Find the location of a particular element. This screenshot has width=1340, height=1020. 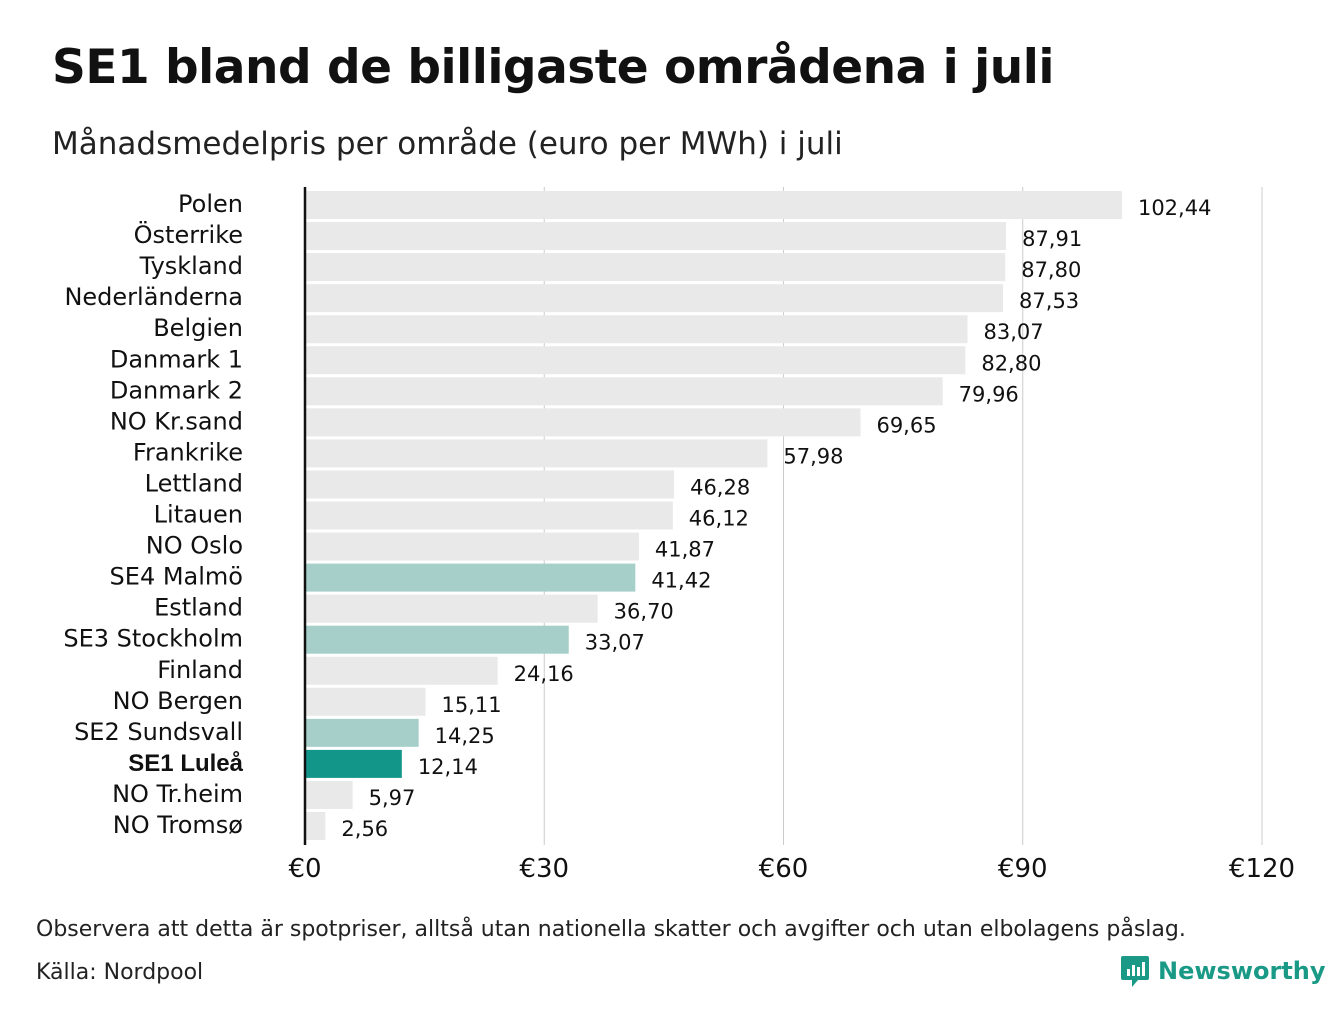

category-label: NO Oslo is located at coordinates (194, 546).